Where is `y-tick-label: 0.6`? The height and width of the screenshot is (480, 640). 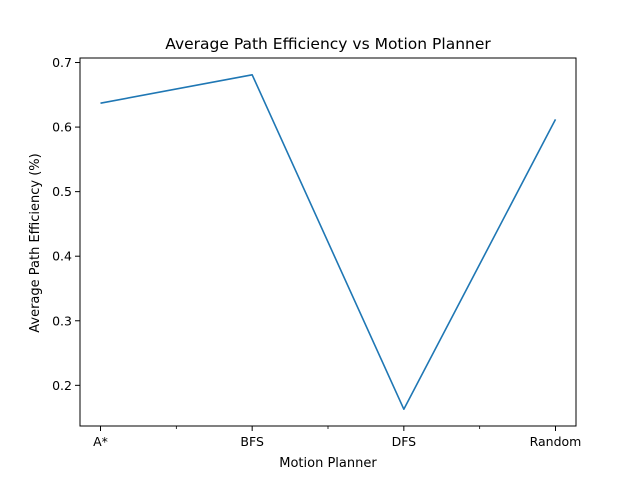 y-tick-label: 0.6 is located at coordinates (62, 127).